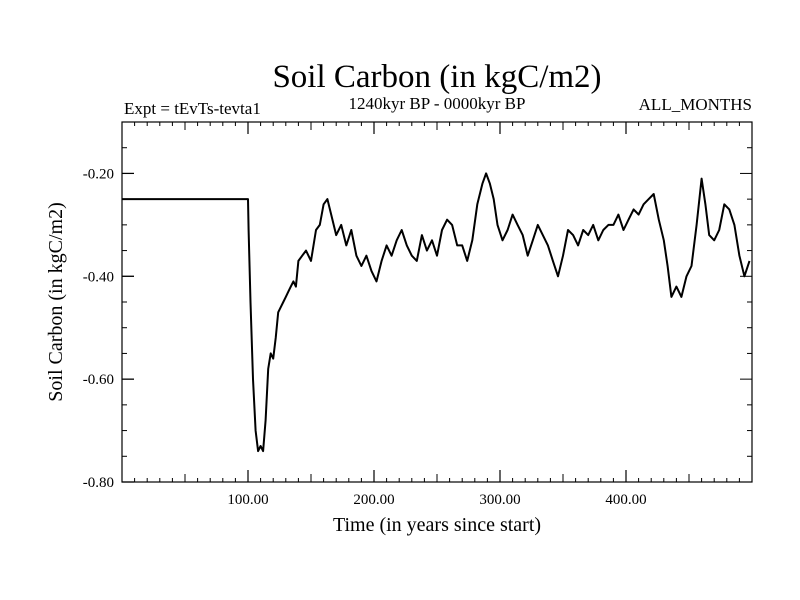 This screenshot has width=800, height=600. What do you see at coordinates (437, 525) in the screenshot?
I see `x-axis-label: Time (in years since start)` at bounding box center [437, 525].